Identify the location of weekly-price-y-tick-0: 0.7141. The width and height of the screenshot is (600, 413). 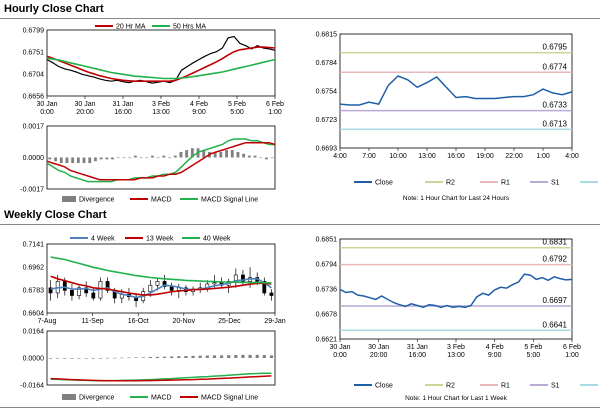
(34, 245).